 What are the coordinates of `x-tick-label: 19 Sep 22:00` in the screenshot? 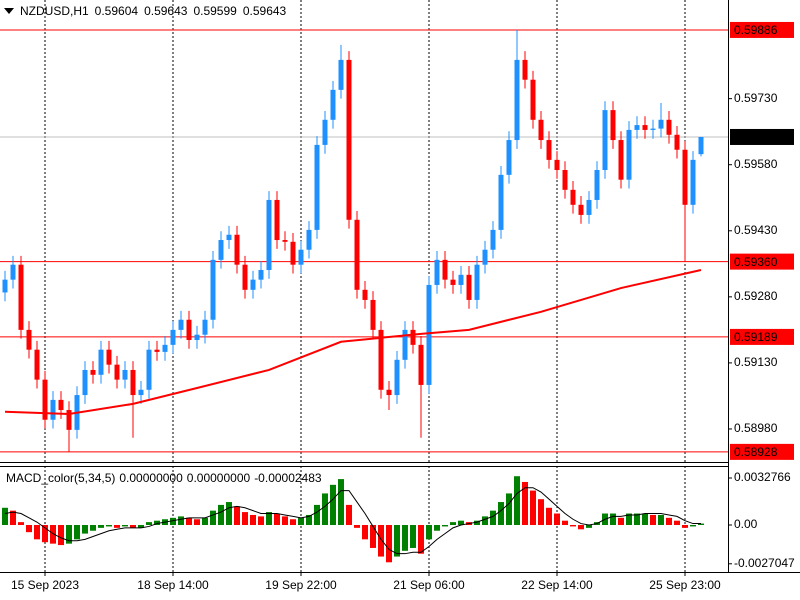 It's located at (301, 585).